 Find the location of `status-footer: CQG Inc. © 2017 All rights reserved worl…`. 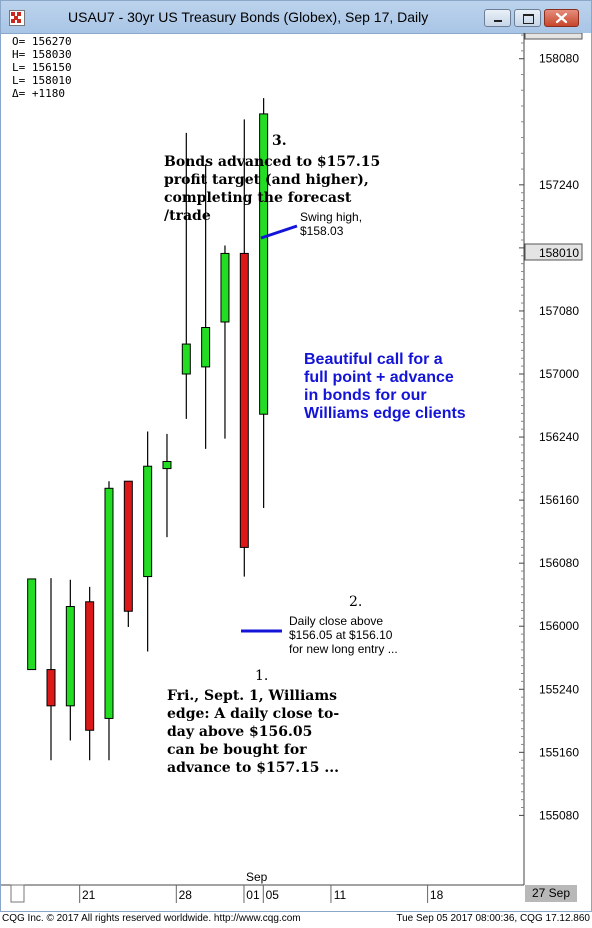

status-footer: CQG Inc. © 2017 All rights reserved worl… is located at coordinates (296, 920).